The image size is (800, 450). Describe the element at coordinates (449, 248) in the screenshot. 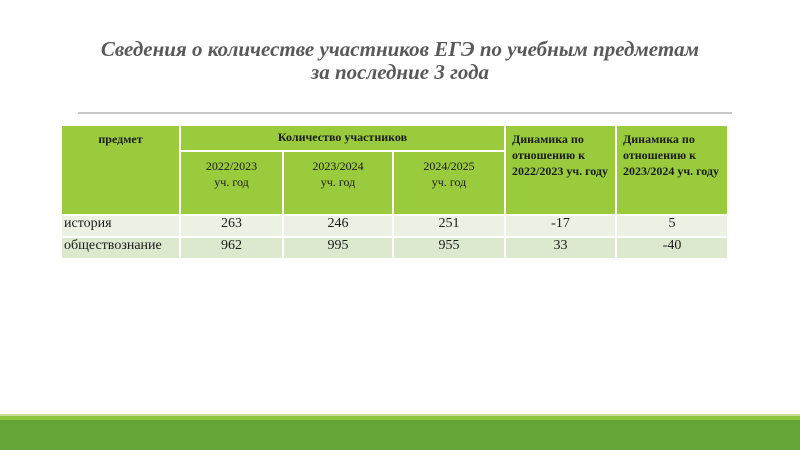

I see `cell-2024: 955` at that location.